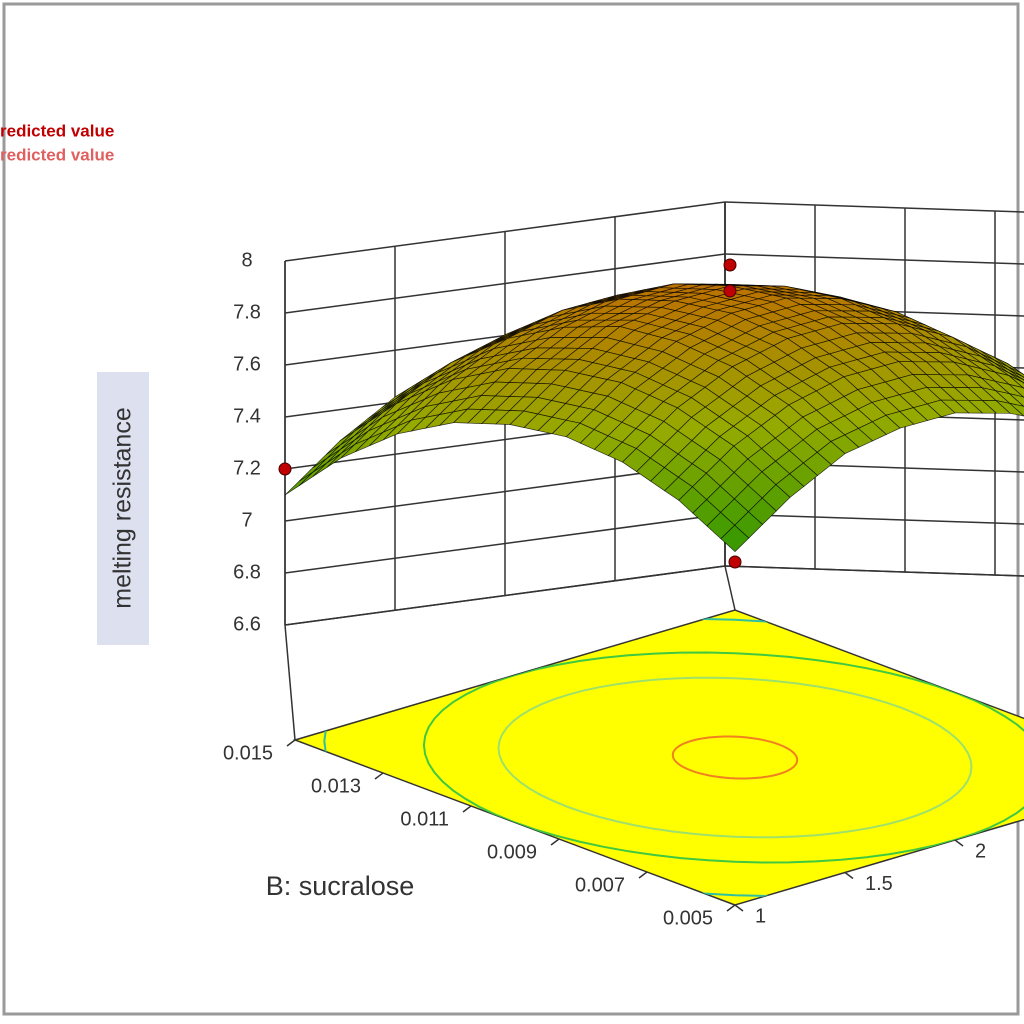 The image size is (1024, 1024). I want to click on z-tick-label: 6.8, so click(247, 572).